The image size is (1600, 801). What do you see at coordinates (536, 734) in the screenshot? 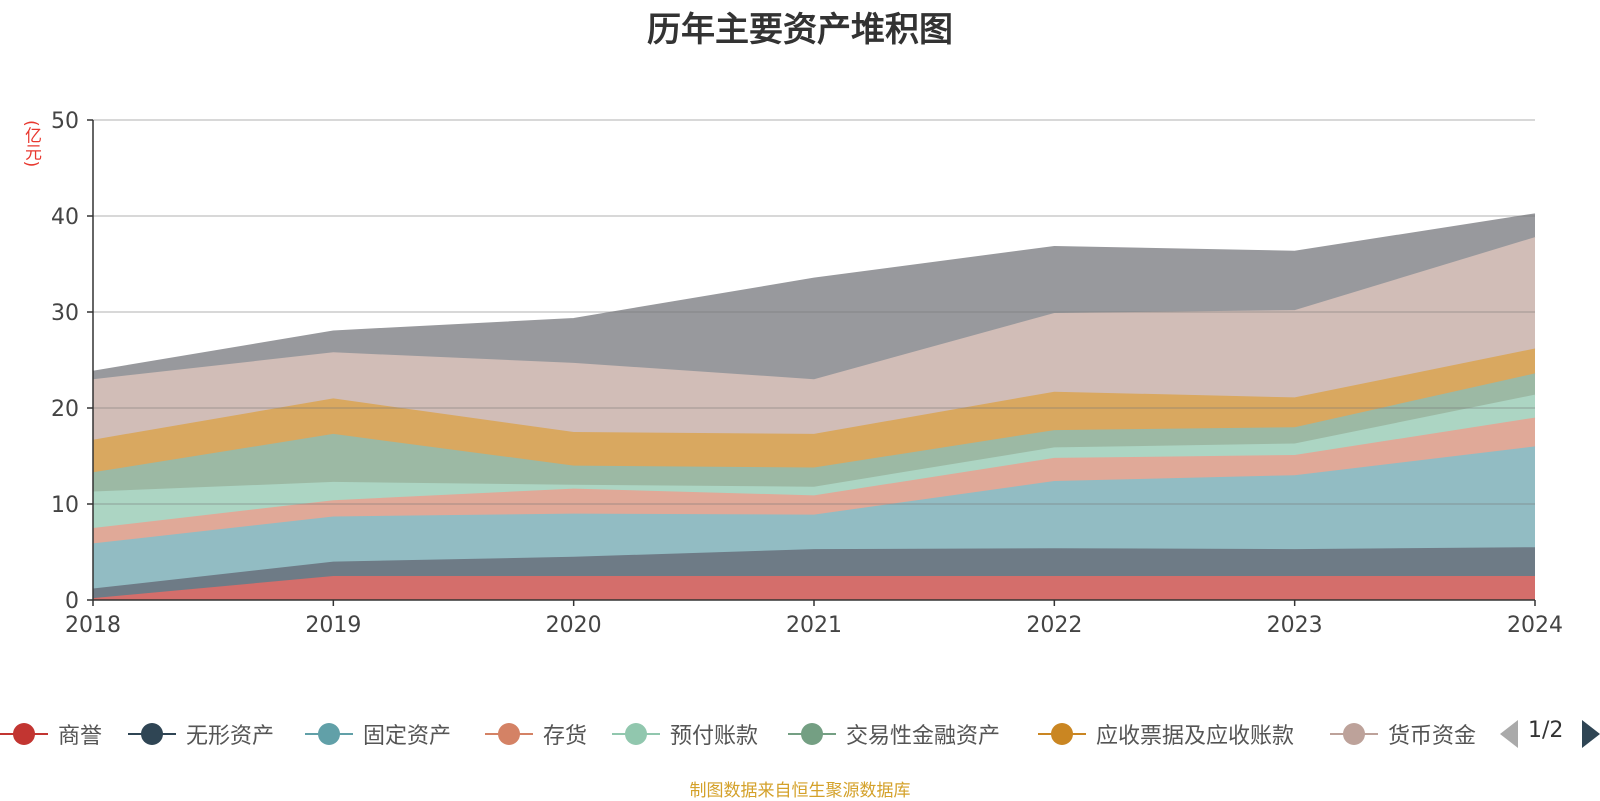
I see `legend-item-inventory: 存货` at bounding box center [536, 734].